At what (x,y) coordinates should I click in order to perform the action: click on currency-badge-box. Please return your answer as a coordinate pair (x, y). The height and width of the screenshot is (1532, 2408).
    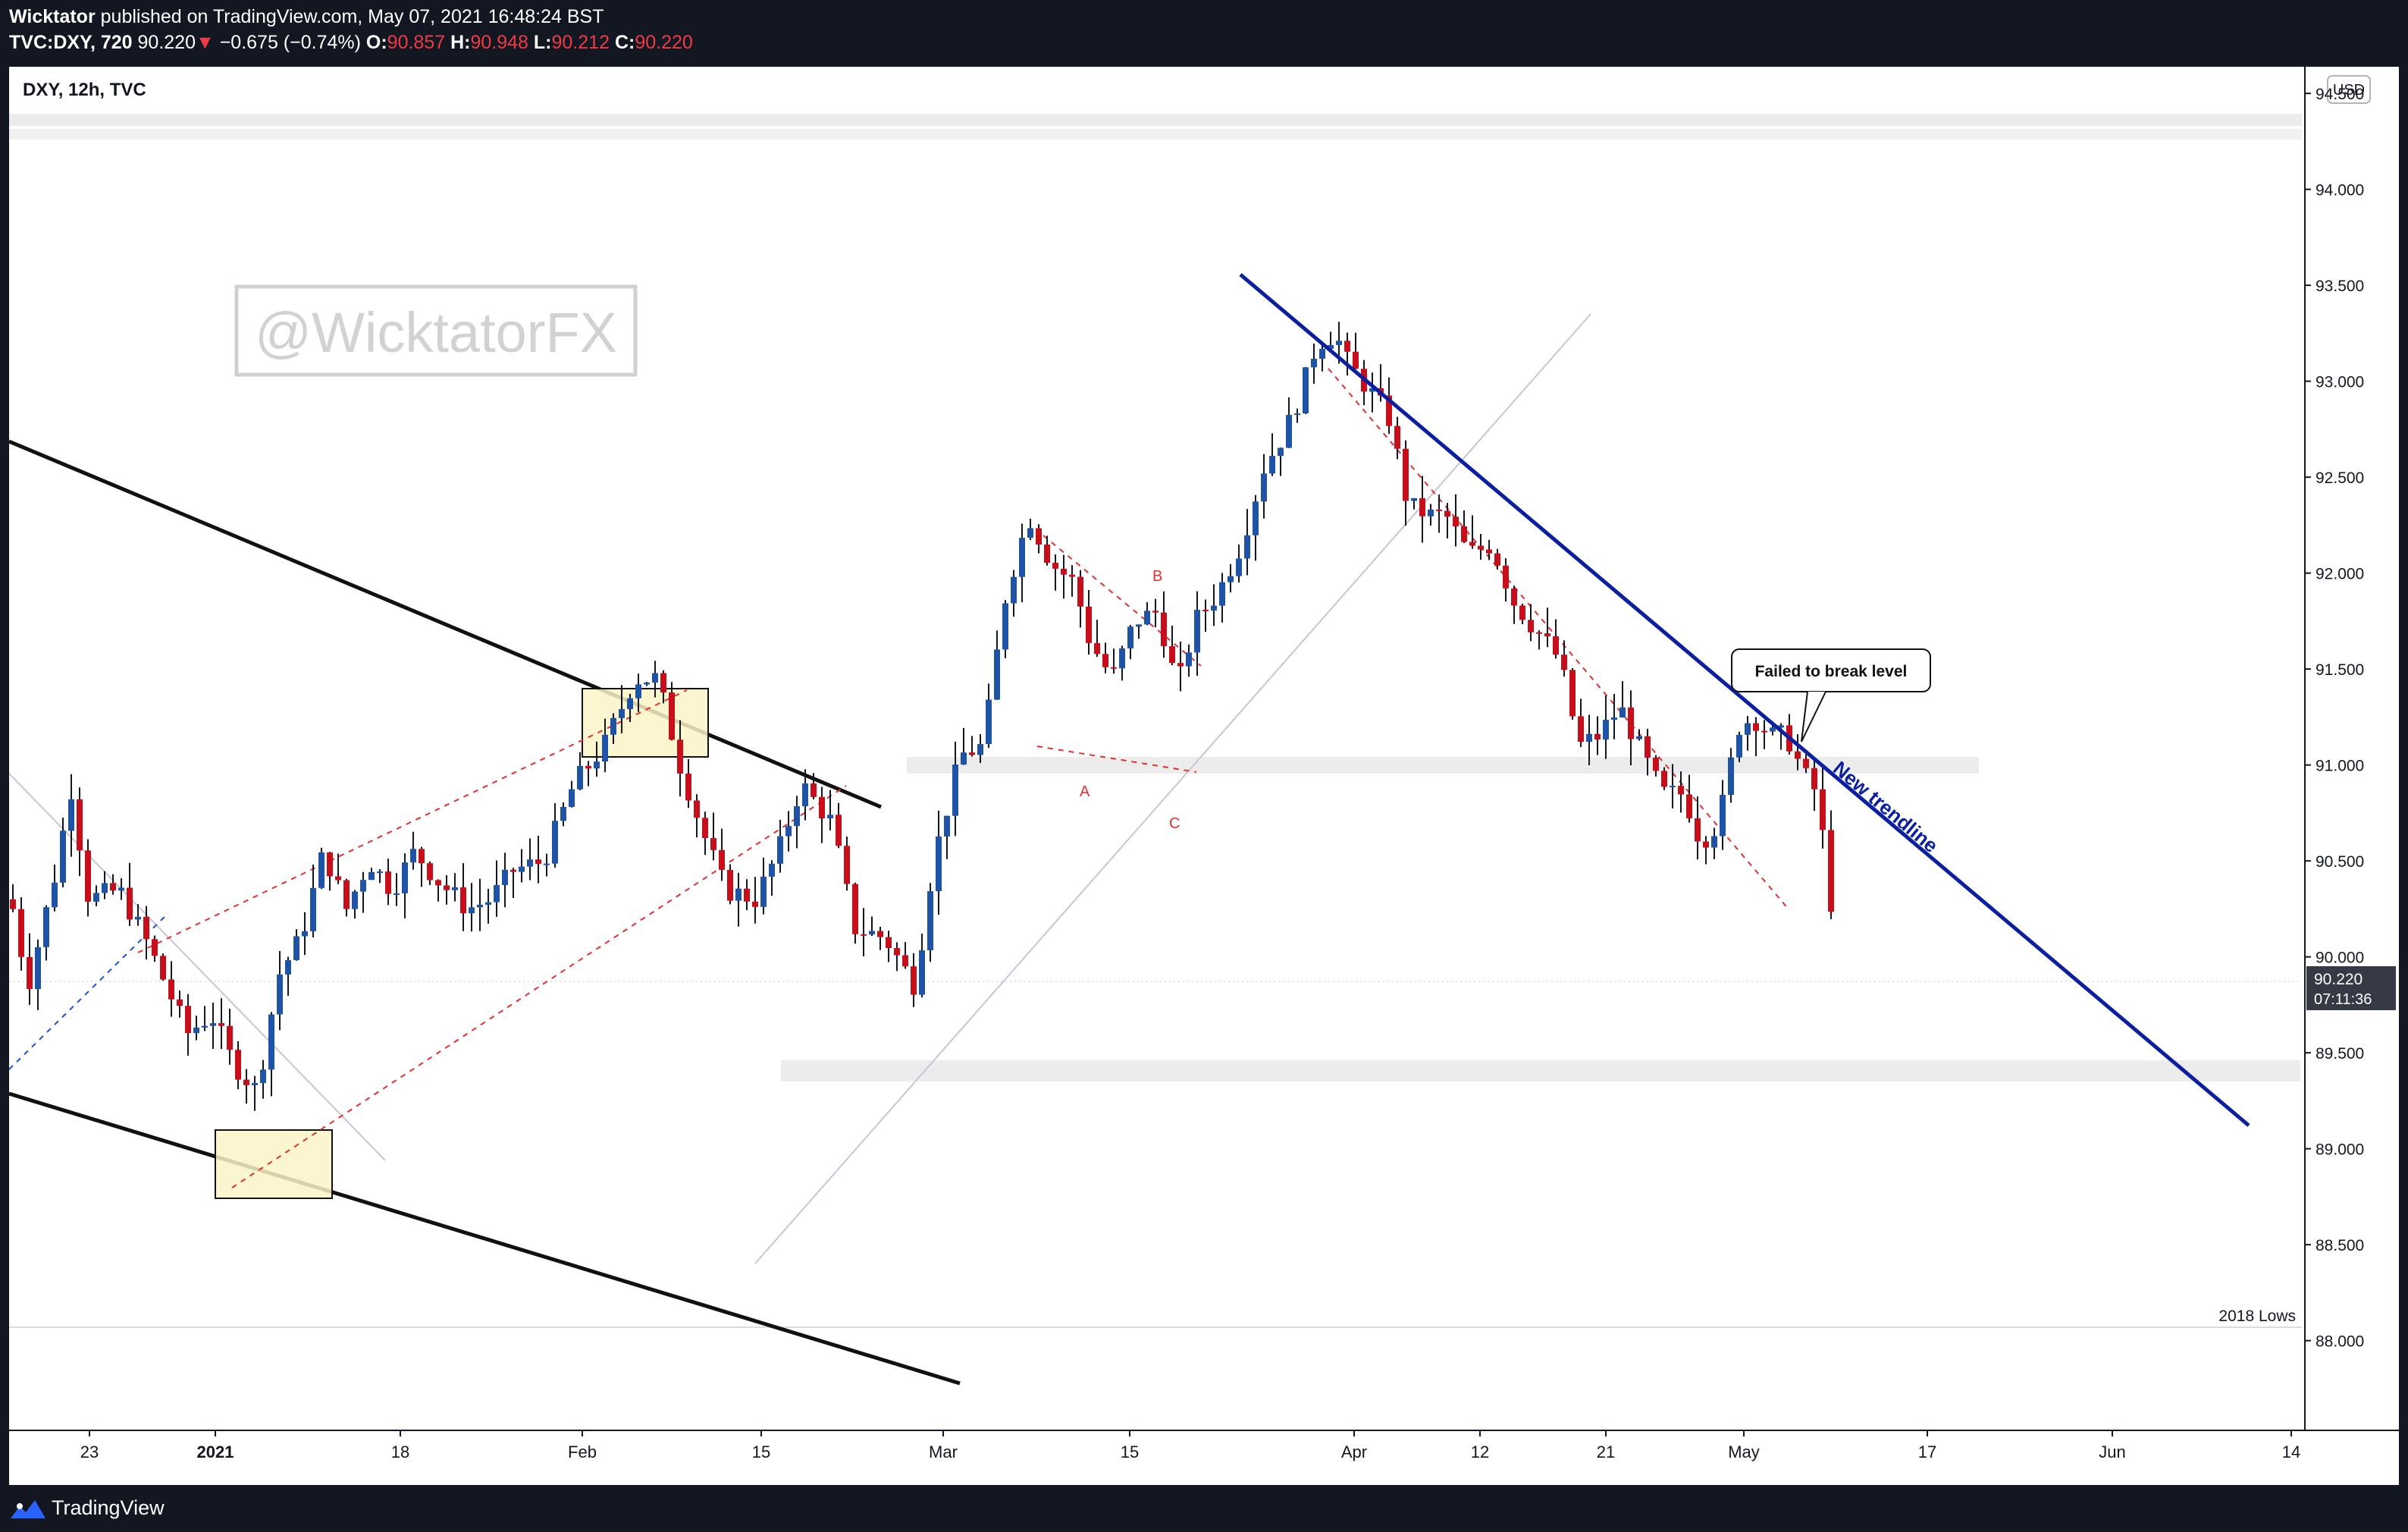
    Looking at the image, I should click on (2349, 89).